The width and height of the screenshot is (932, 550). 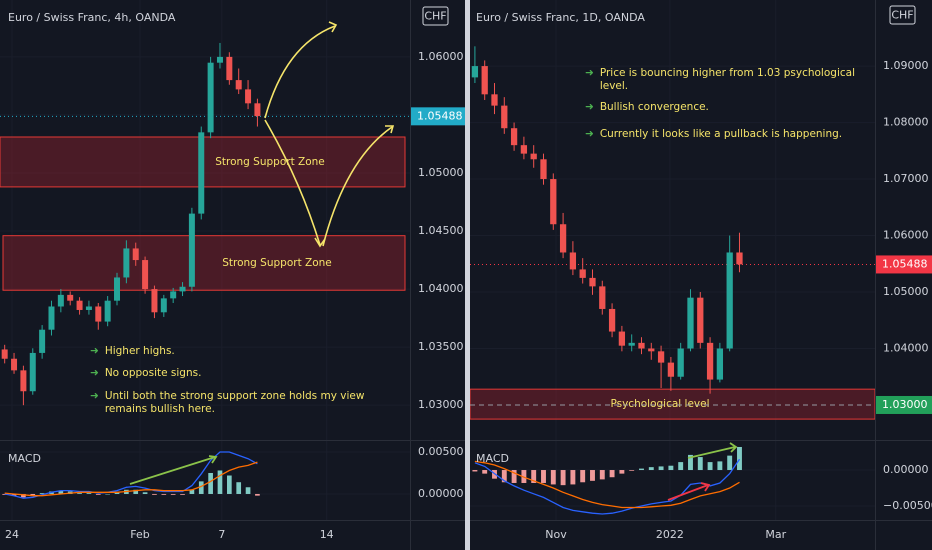 What do you see at coordinates (329, 134) in the screenshot?
I see `annotation-arrows` at bounding box center [329, 134].